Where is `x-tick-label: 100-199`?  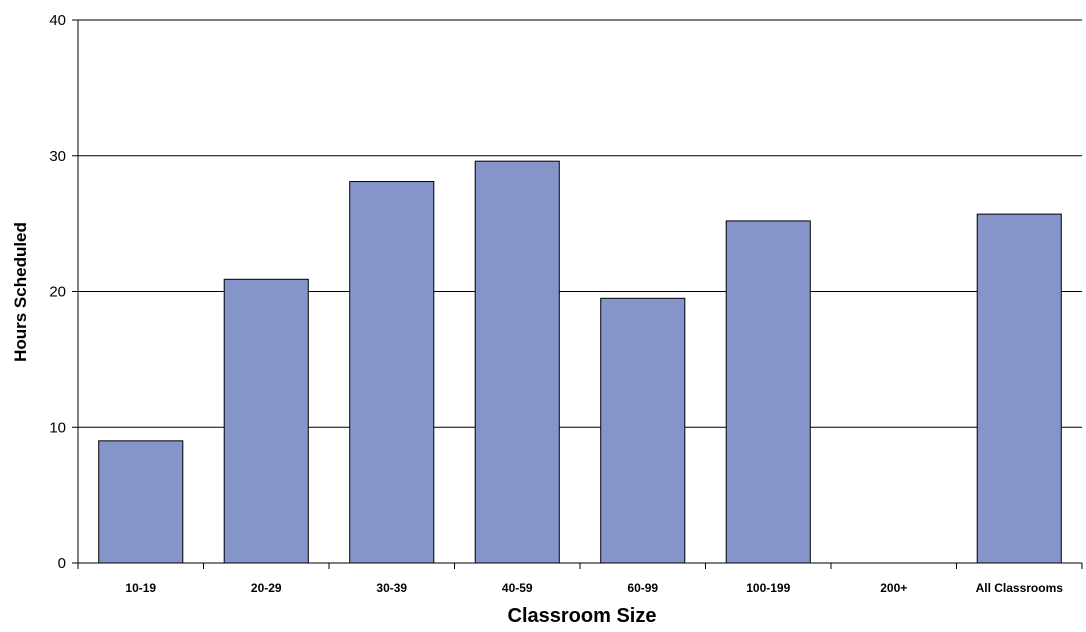
x-tick-label: 100-199 is located at coordinates (768, 588).